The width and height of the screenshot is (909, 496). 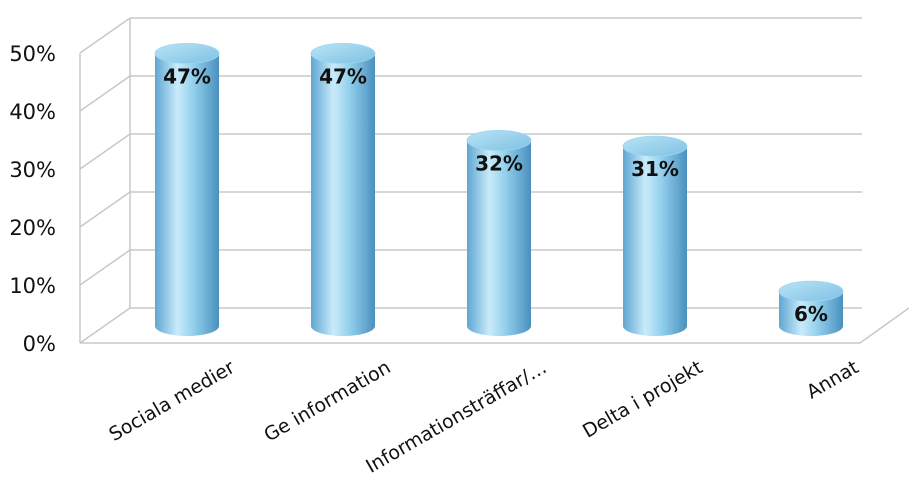 What do you see at coordinates (32, 199) in the screenshot?
I see `y-axis-ticks: 0% 10% 20% 30% 40% 50%` at bounding box center [32, 199].